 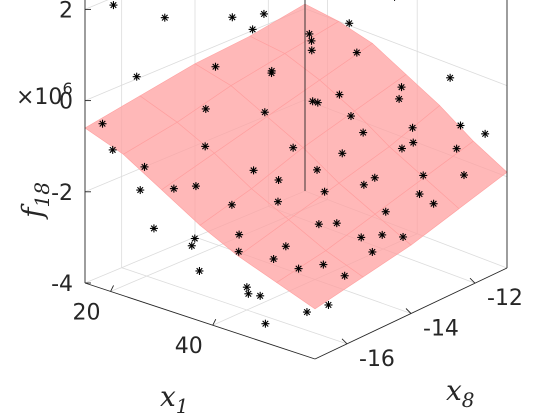 What do you see at coordinates (66, 102) in the screenshot?
I see `z-tick-label: 0` at bounding box center [66, 102].